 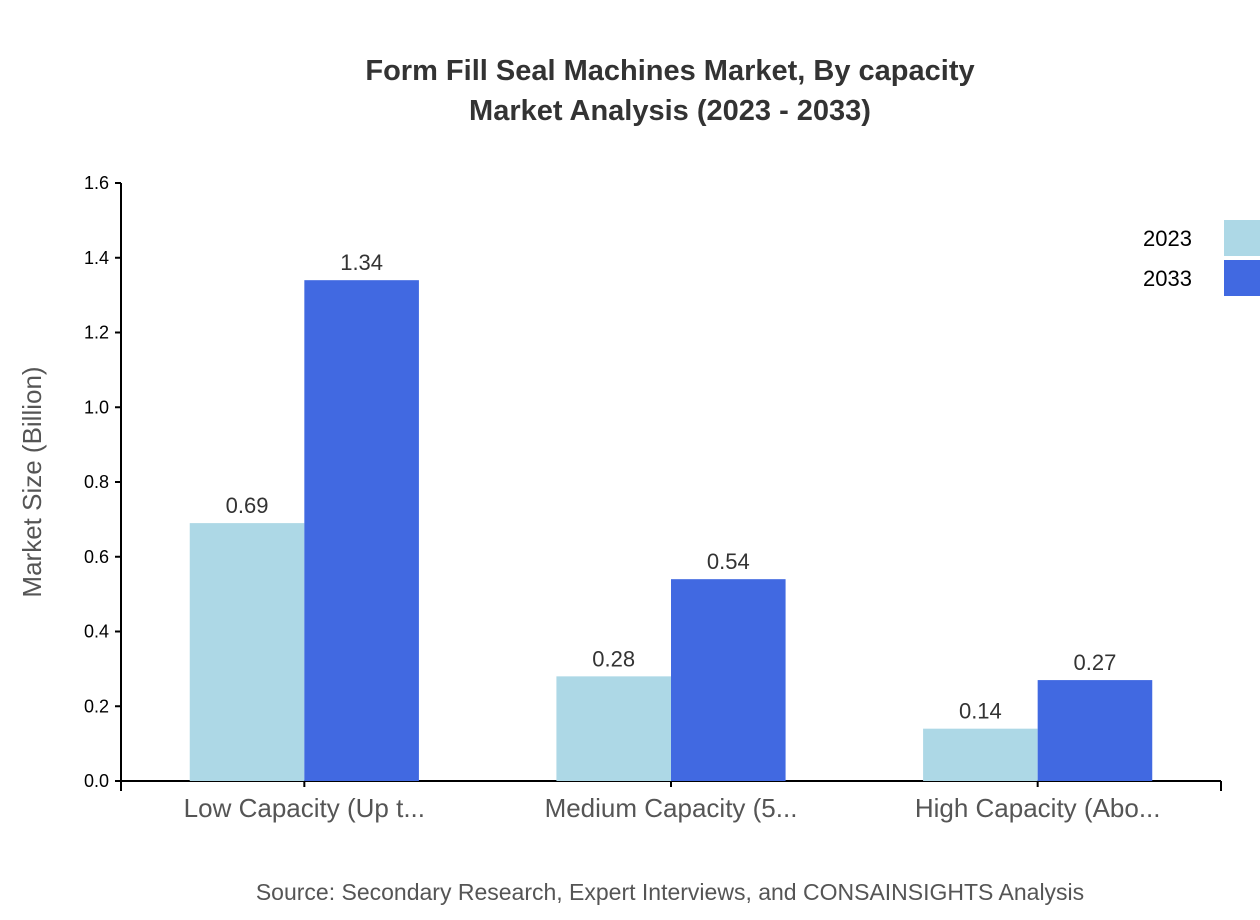 I want to click on legend-swatch-2033, so click(x=1242, y=278).